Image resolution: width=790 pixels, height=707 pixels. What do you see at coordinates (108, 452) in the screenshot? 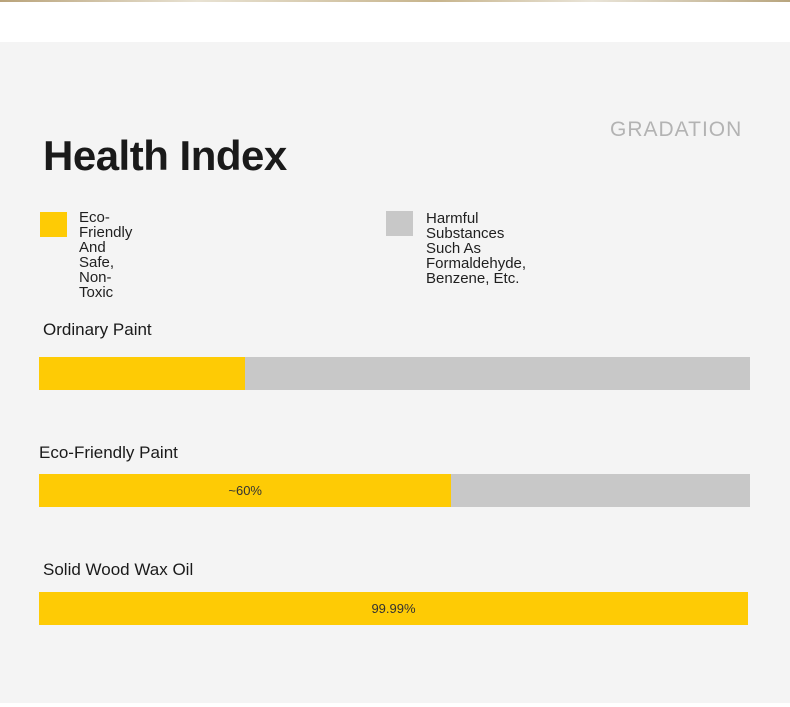
I see `bar-label-eco-friendly-paint: Eco-Friendly Paint` at bounding box center [108, 452].